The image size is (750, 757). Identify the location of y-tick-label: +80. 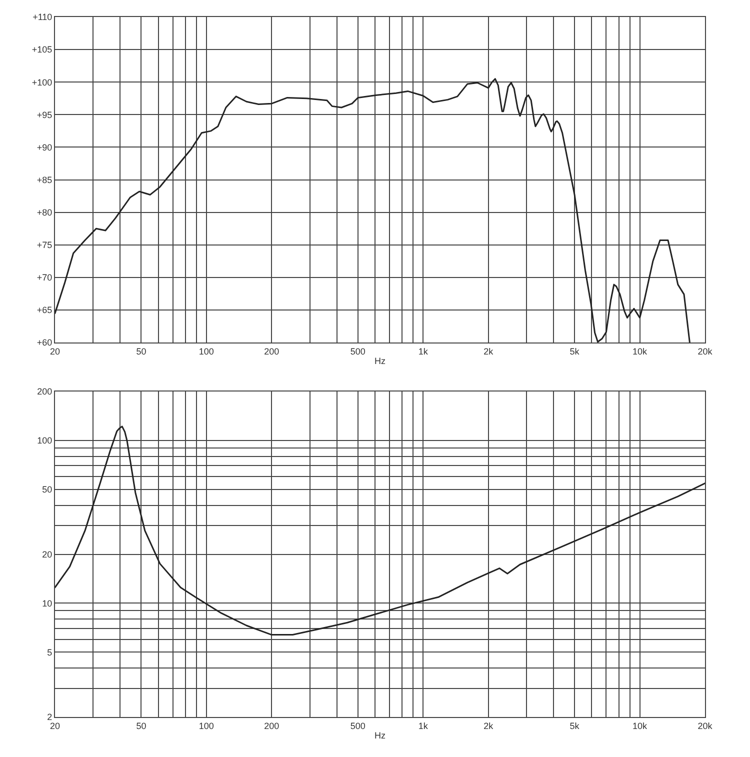
(44, 212).